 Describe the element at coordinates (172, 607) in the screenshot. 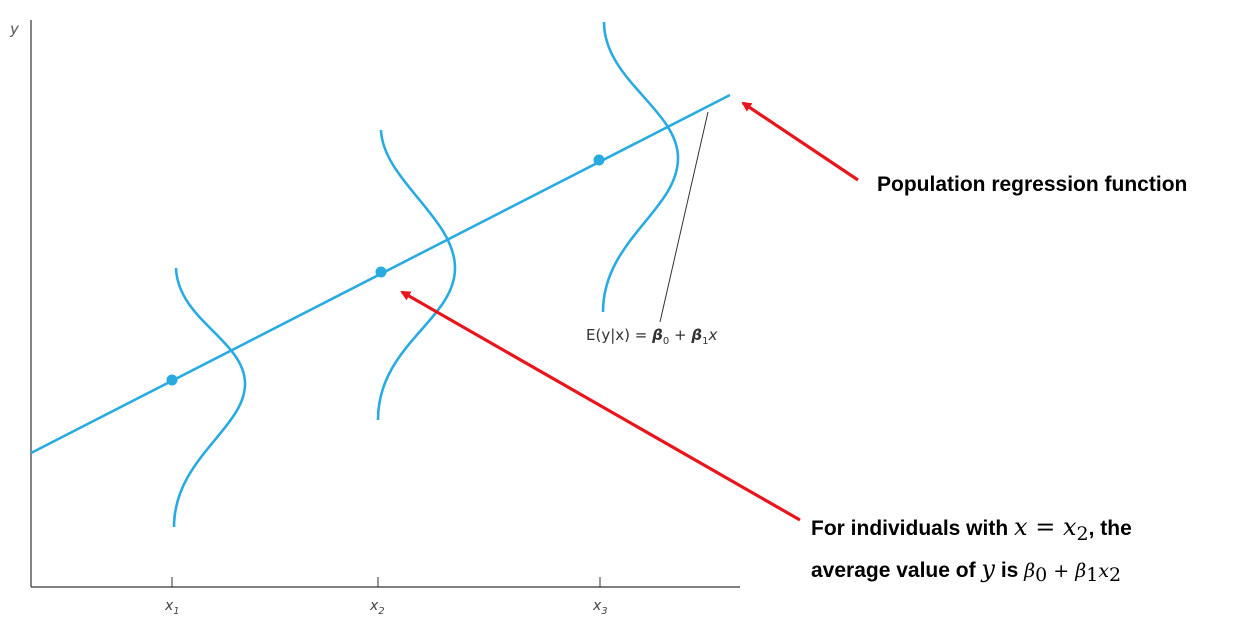

I see `x-tick-label-1: x1` at that location.